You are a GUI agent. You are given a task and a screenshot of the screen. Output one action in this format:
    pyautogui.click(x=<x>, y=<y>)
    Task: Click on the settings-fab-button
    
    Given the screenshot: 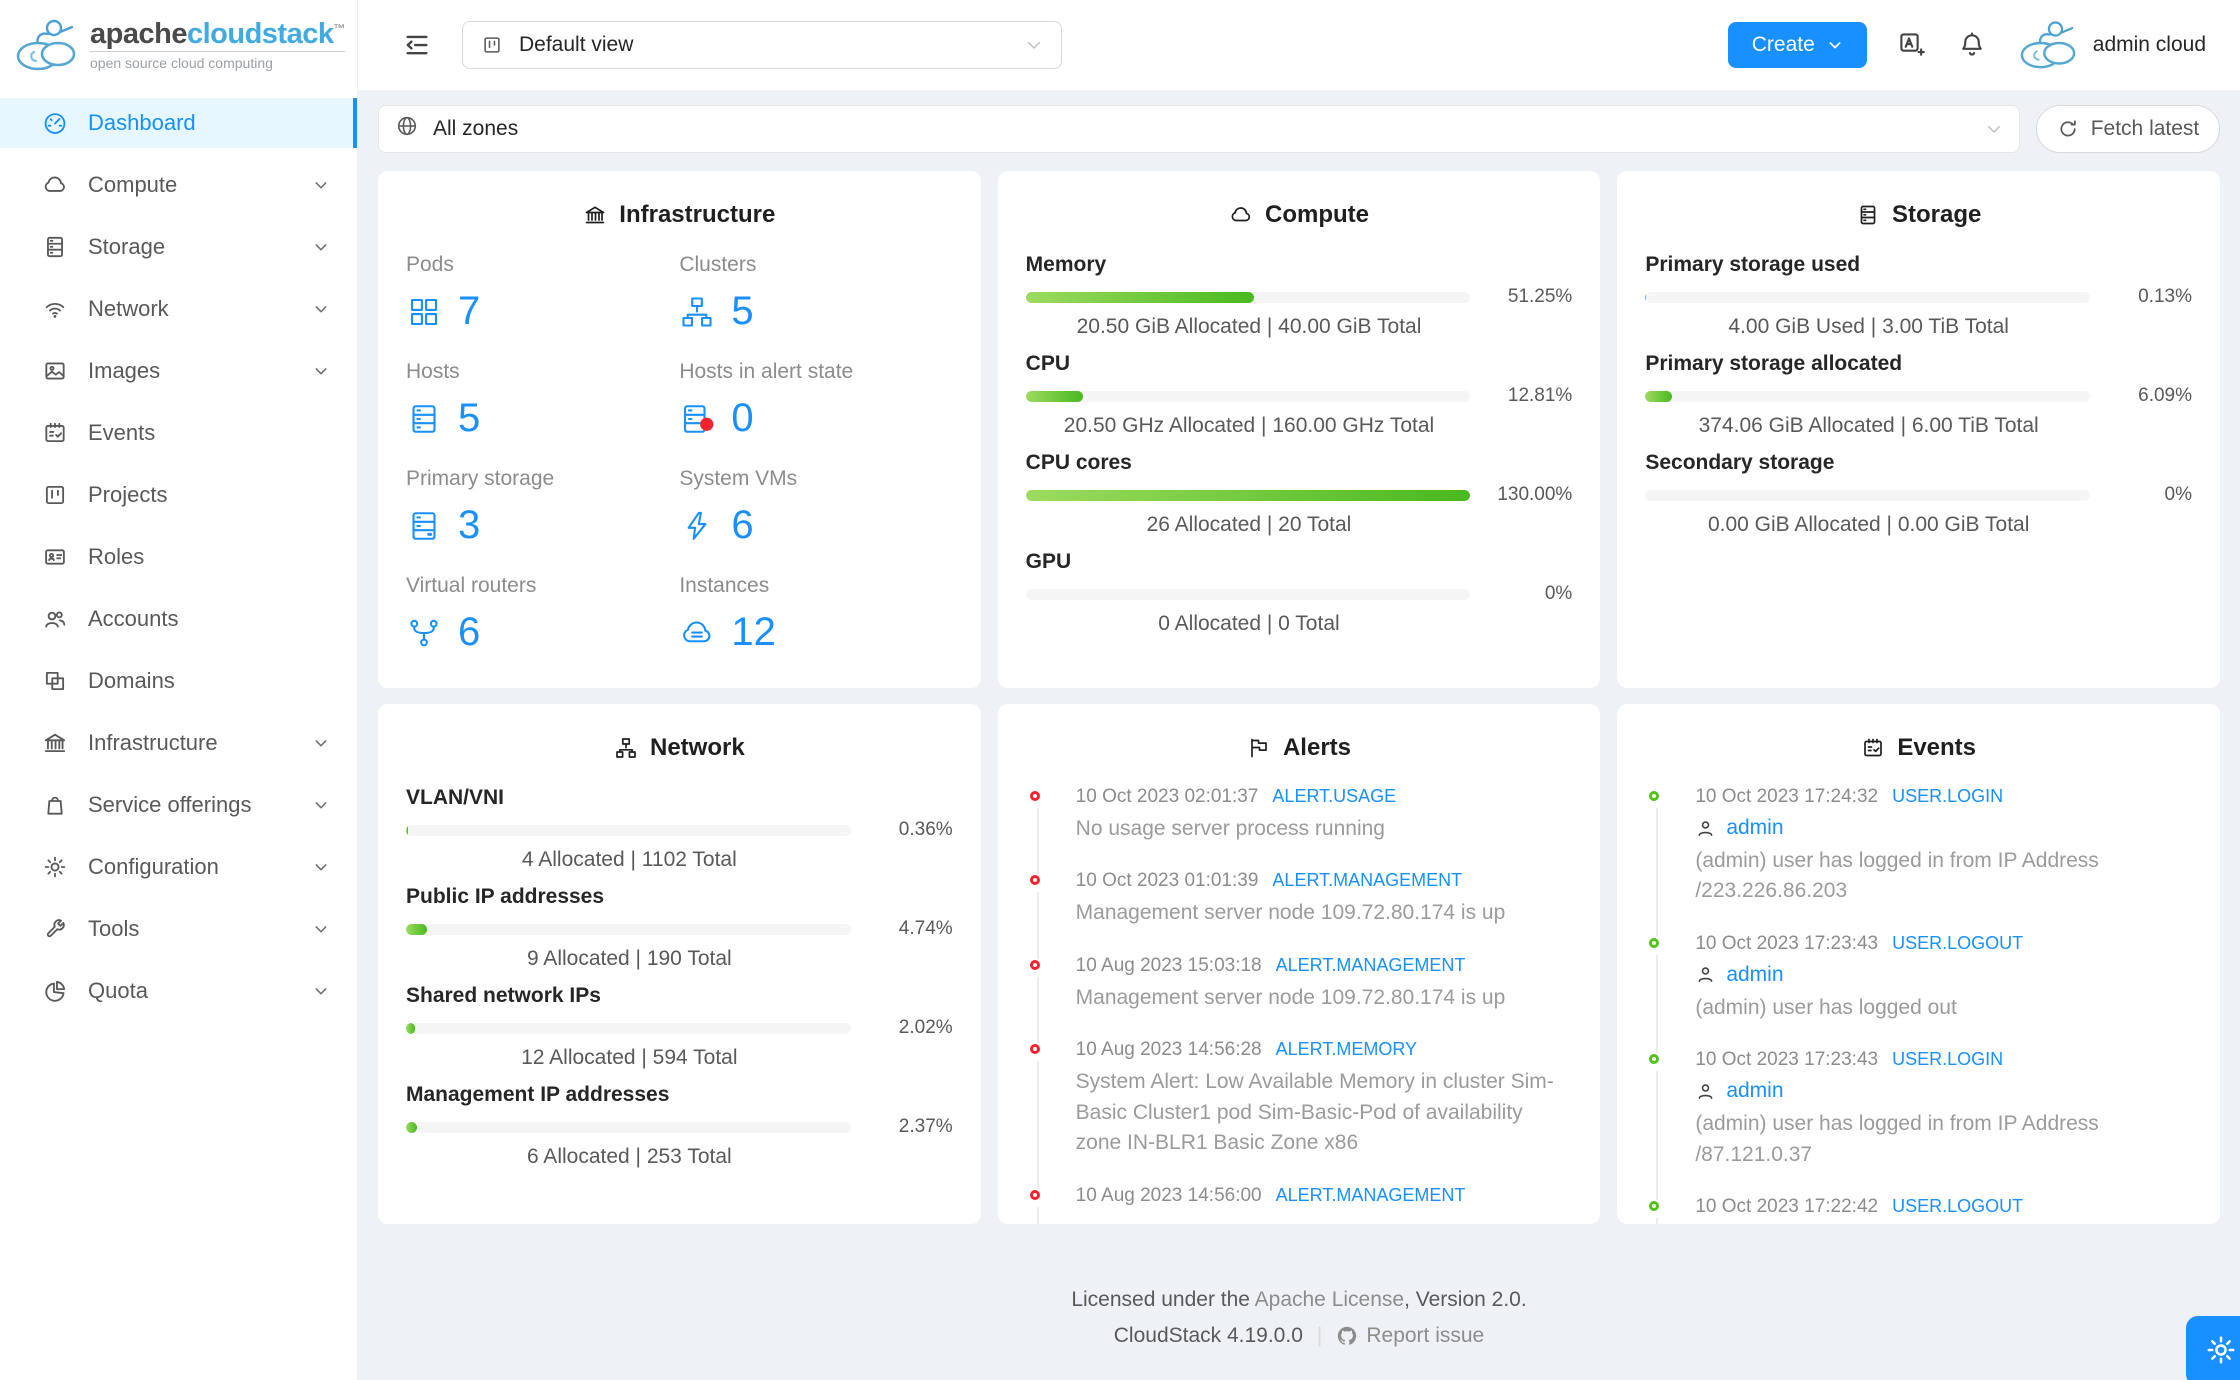 What is the action you would take?
    pyautogui.click(x=2213, y=1348)
    